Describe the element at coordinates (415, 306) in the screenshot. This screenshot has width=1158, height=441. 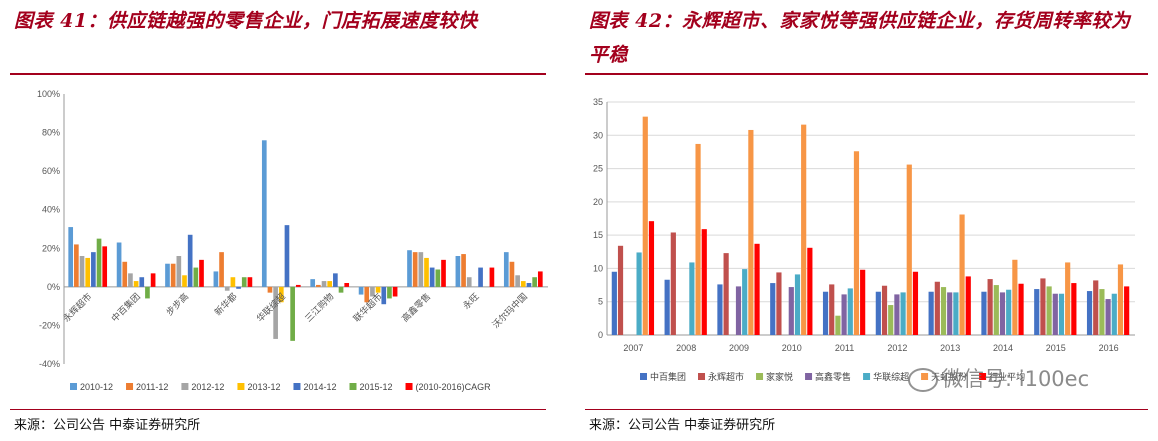
I see `x-tick-label: 高鑫零售` at that location.